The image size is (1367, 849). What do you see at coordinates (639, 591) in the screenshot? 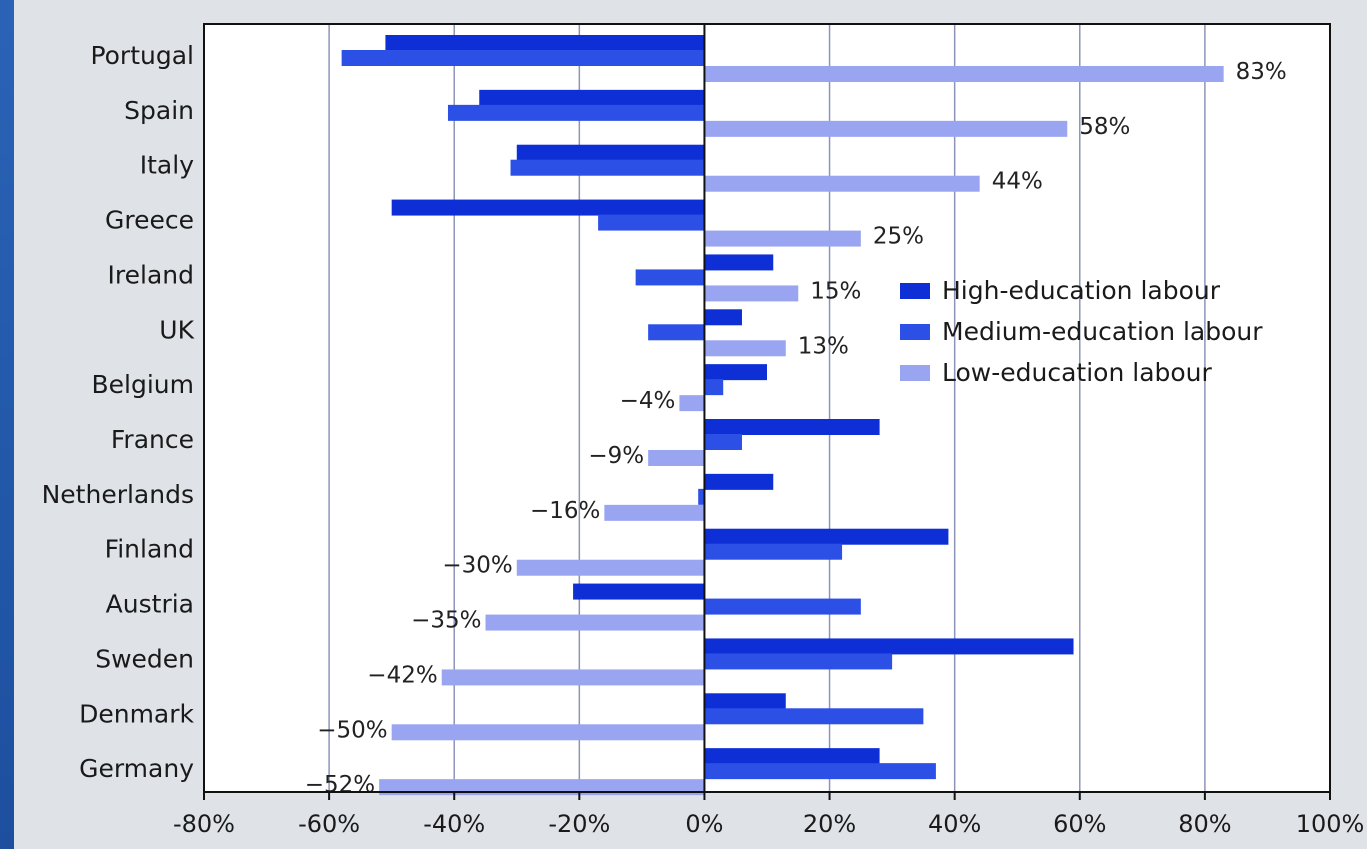
I see `bar-austria-high` at bounding box center [639, 591].